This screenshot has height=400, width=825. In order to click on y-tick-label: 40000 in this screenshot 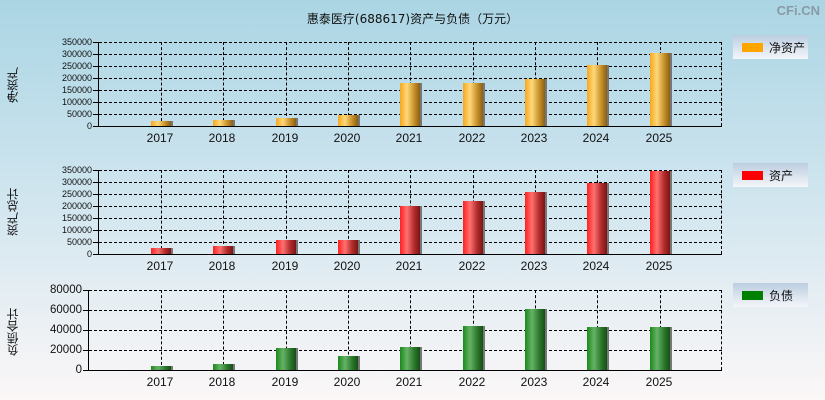, I will do `click(66, 330)`.